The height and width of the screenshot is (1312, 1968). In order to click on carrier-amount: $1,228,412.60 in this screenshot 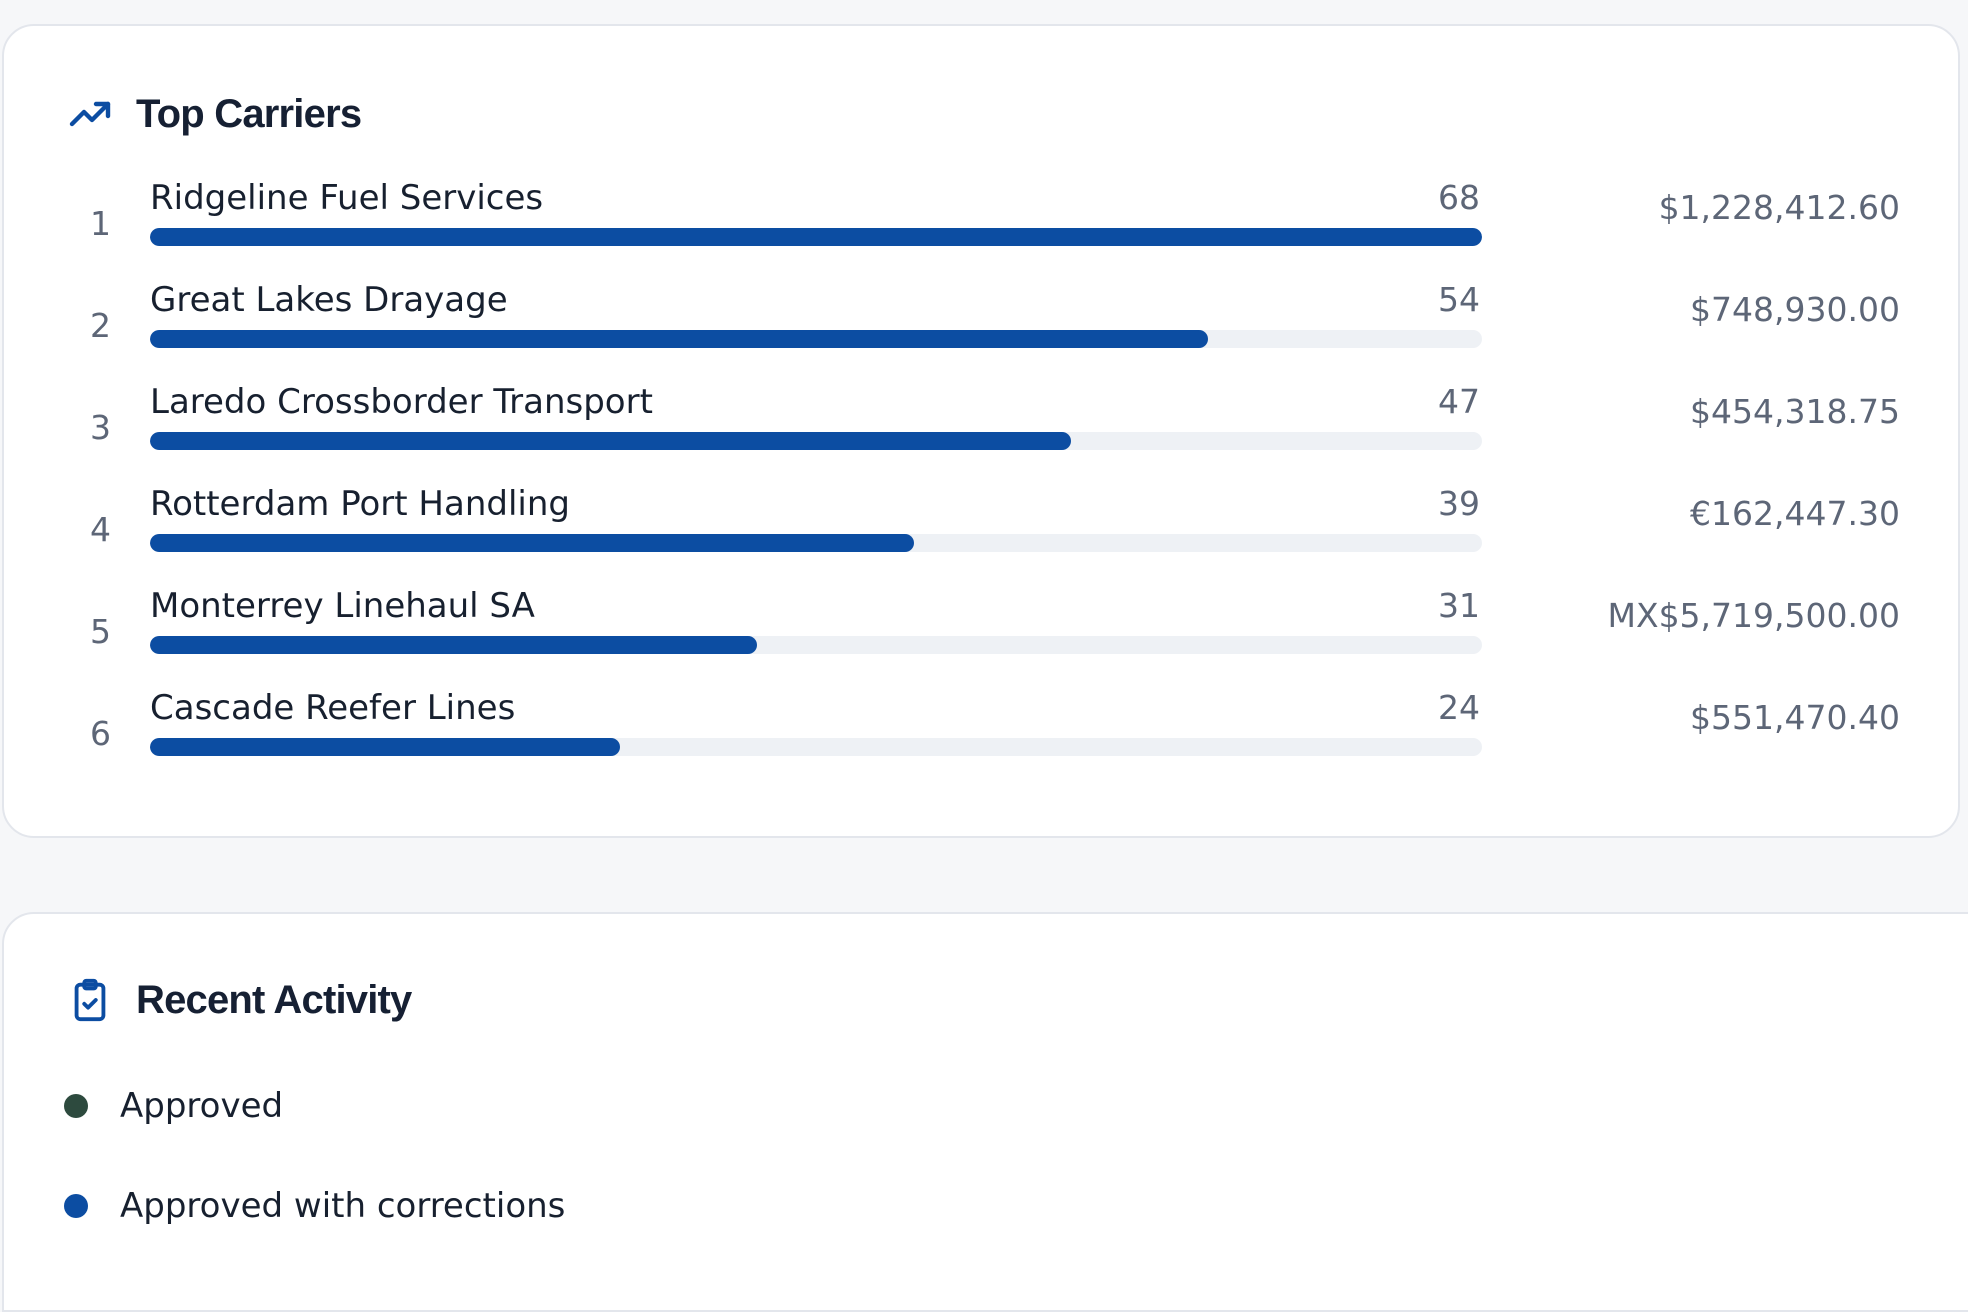, I will do `click(1779, 207)`.